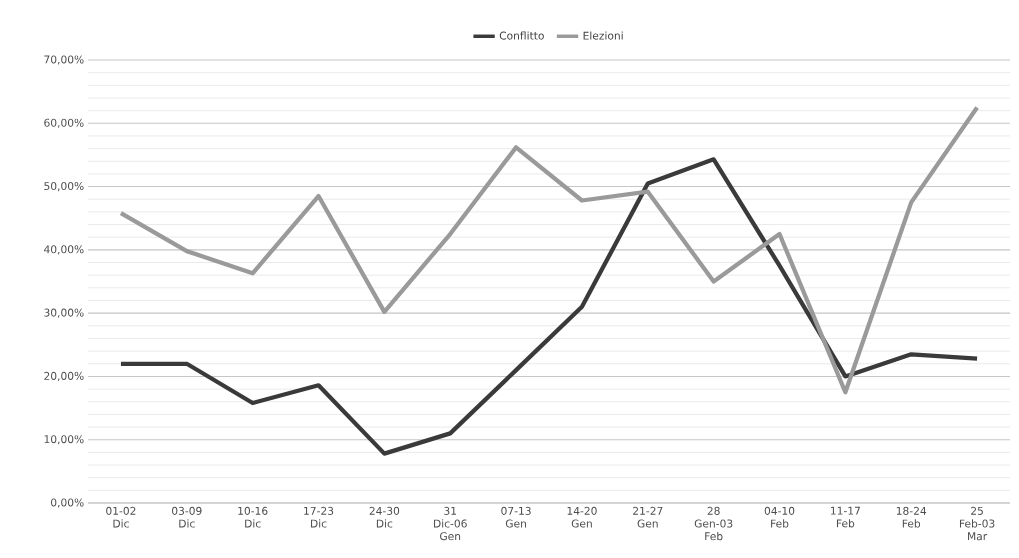 The height and width of the screenshot is (558, 1019). I want to click on x-tick-label: 21-27 Gen, so click(648, 517).